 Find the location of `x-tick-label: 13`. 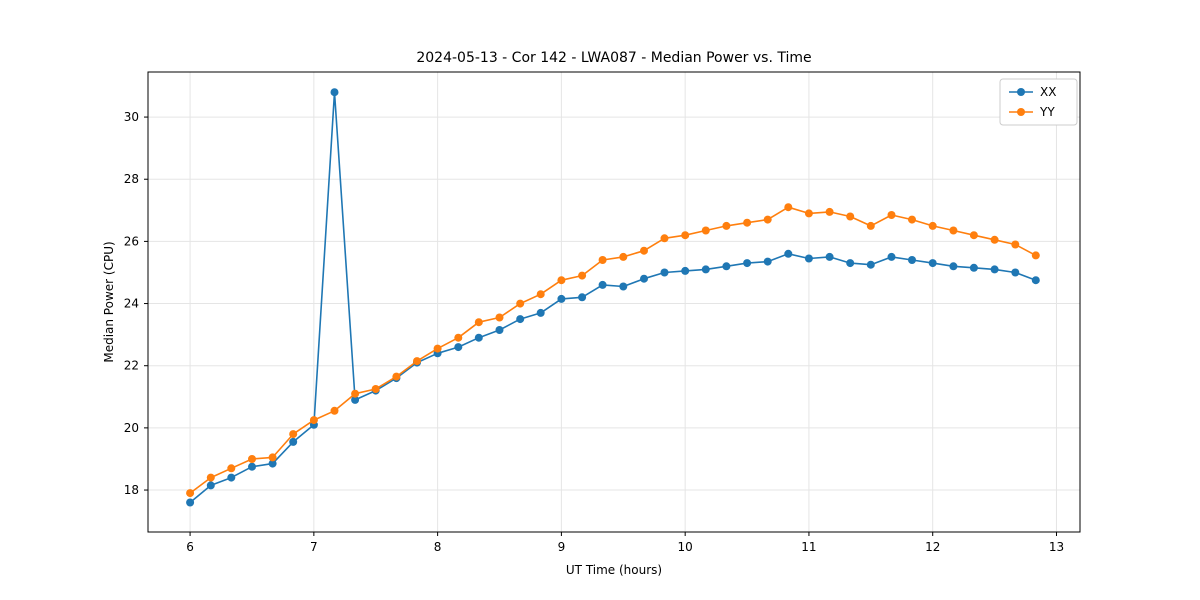

x-tick-label: 13 is located at coordinates (1056, 547).